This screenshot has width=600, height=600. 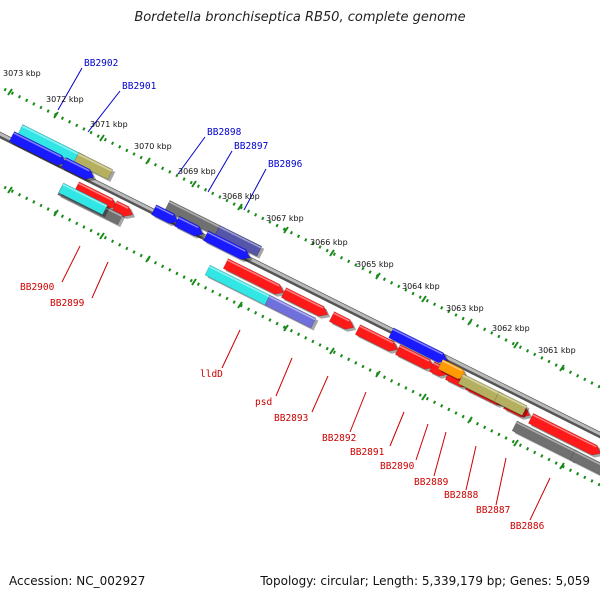 I want to click on gene-red-1-highlight, so click(x=95, y=191).